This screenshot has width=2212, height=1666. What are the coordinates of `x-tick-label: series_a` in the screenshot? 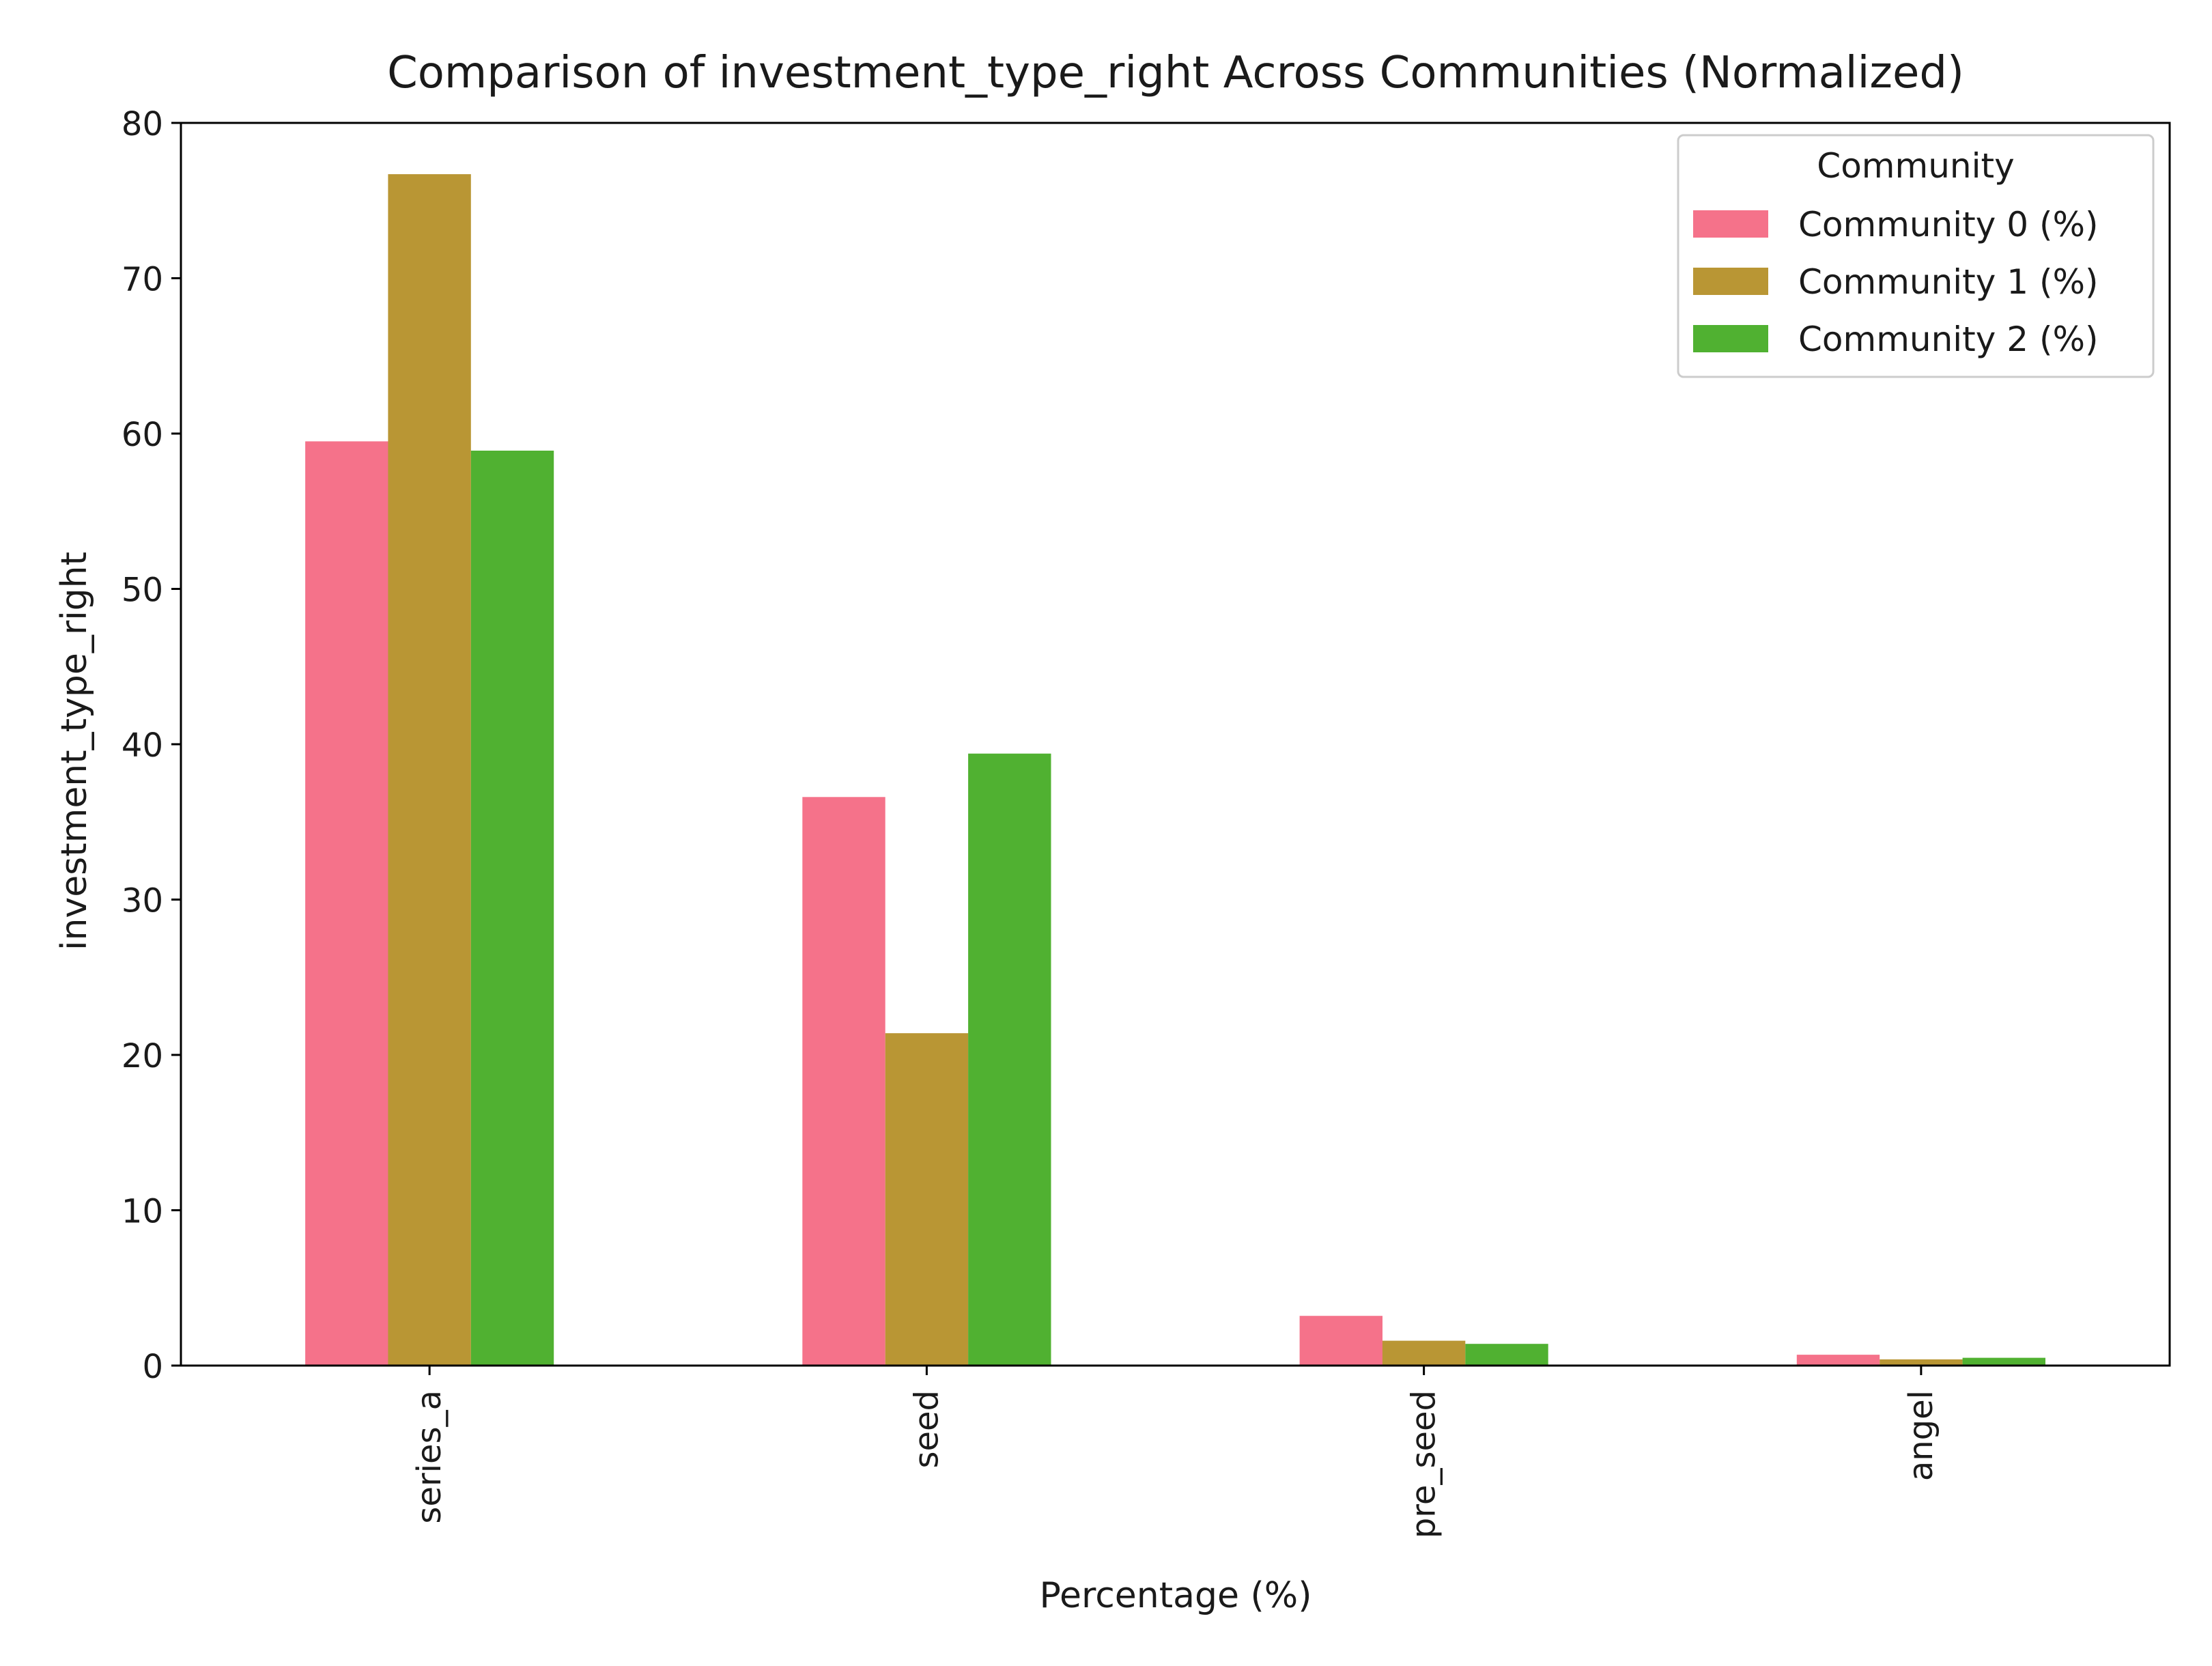 It's located at (429, 1457).